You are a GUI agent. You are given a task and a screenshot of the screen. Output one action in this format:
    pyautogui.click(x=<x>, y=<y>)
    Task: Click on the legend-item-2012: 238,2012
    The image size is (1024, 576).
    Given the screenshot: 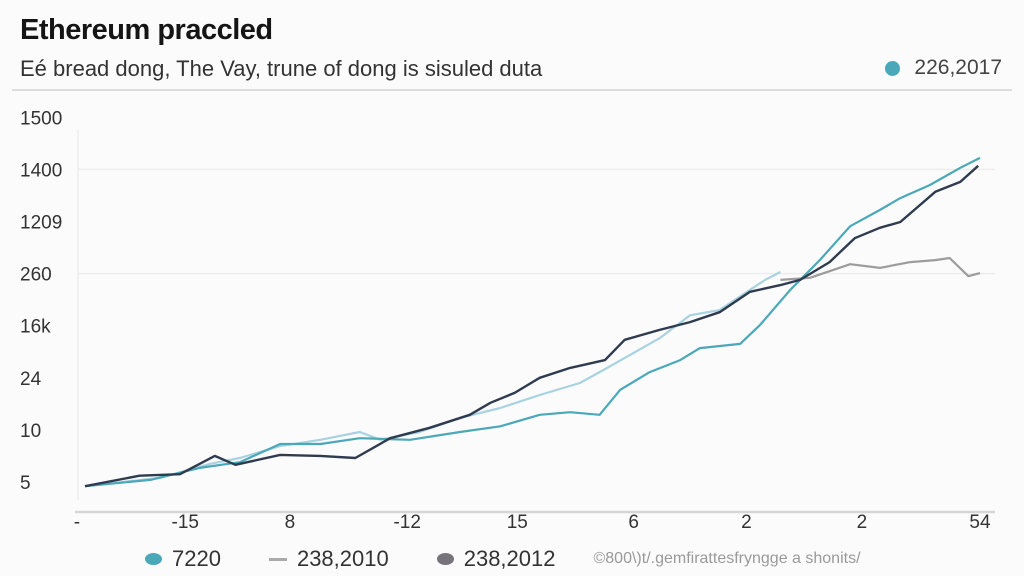 What is the action you would take?
    pyautogui.click(x=496, y=559)
    